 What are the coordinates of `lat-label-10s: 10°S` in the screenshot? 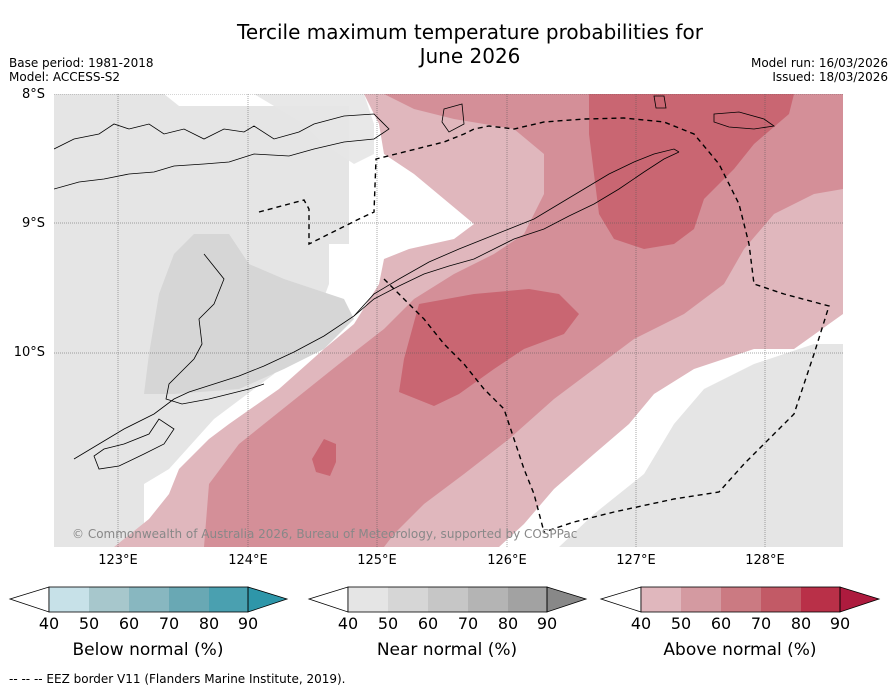 It's located at (29, 352).